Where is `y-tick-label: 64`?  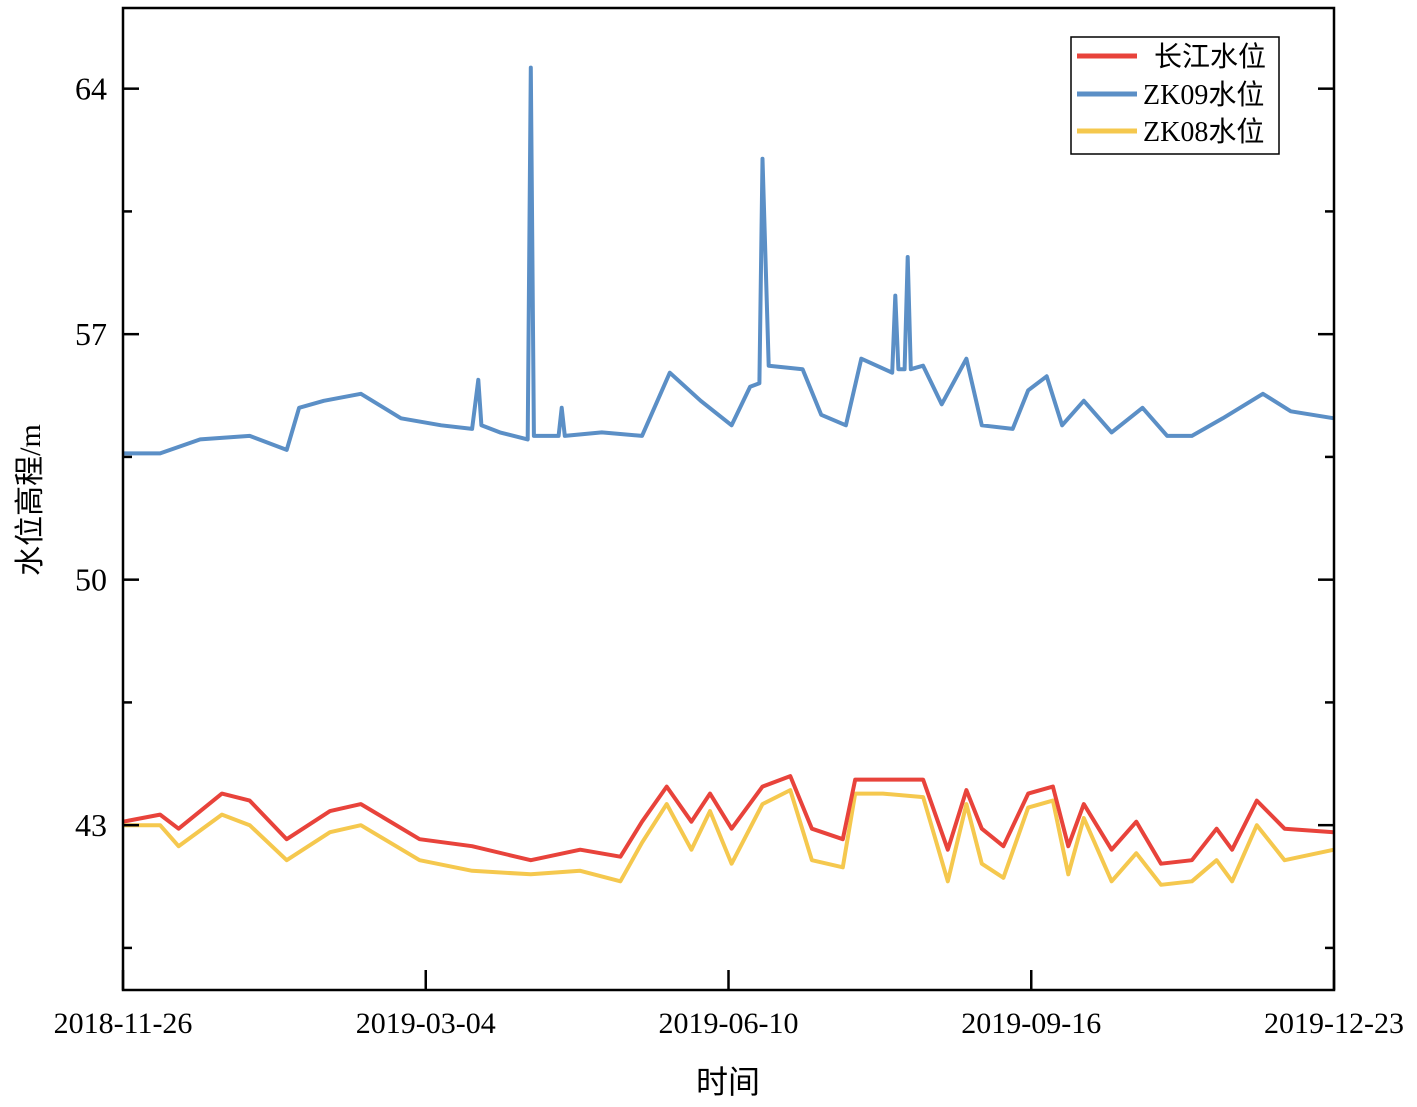 y-tick-label: 64 is located at coordinates (91, 89).